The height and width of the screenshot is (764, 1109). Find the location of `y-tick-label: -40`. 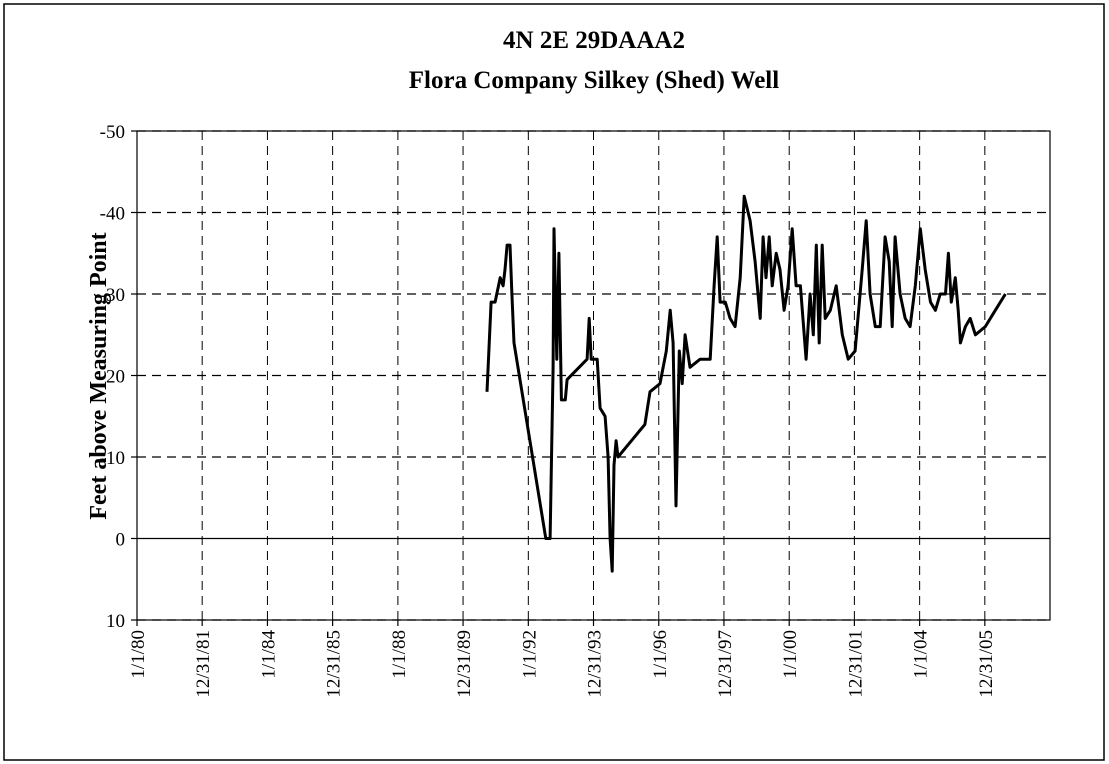

y-tick-label: -40 is located at coordinates (112, 214).